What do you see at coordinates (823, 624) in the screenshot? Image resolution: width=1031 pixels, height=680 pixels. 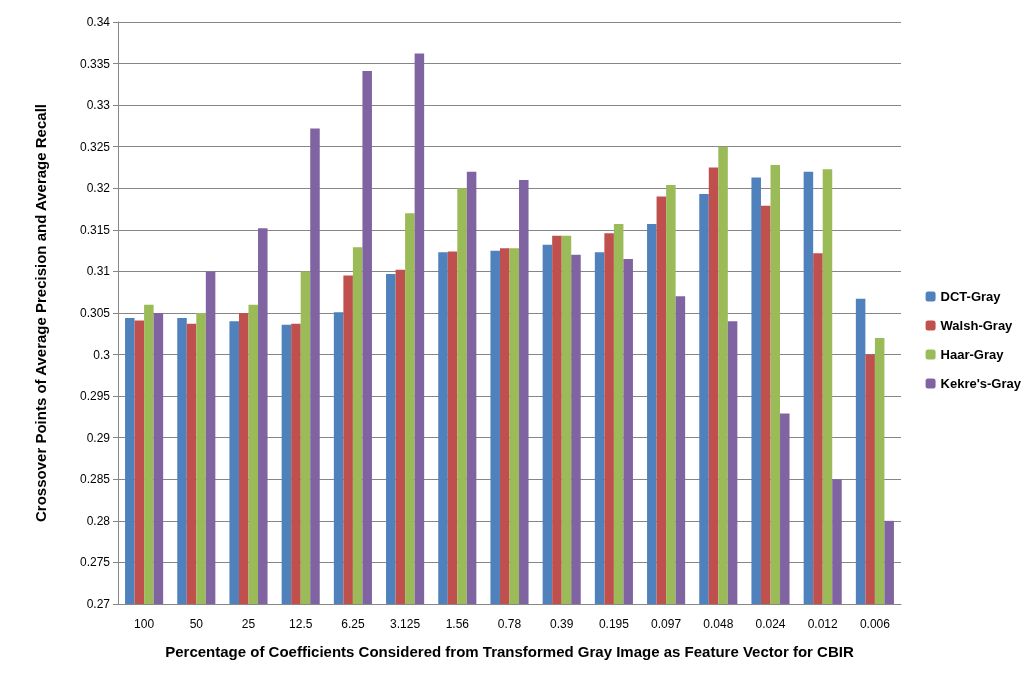 I see `x-tick-label: 0.012` at bounding box center [823, 624].